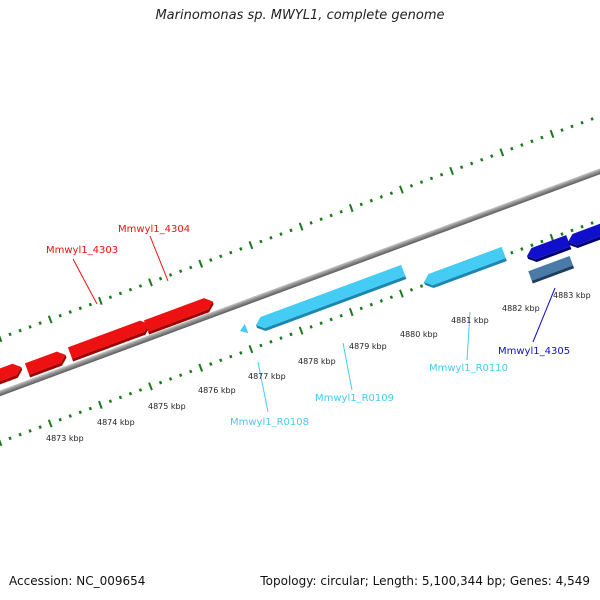 The width and height of the screenshot is (600, 600). Describe the element at coordinates (300, 15) in the screenshot. I see `map-title: Marinomonas sp. MWYL1, complete genome` at that location.